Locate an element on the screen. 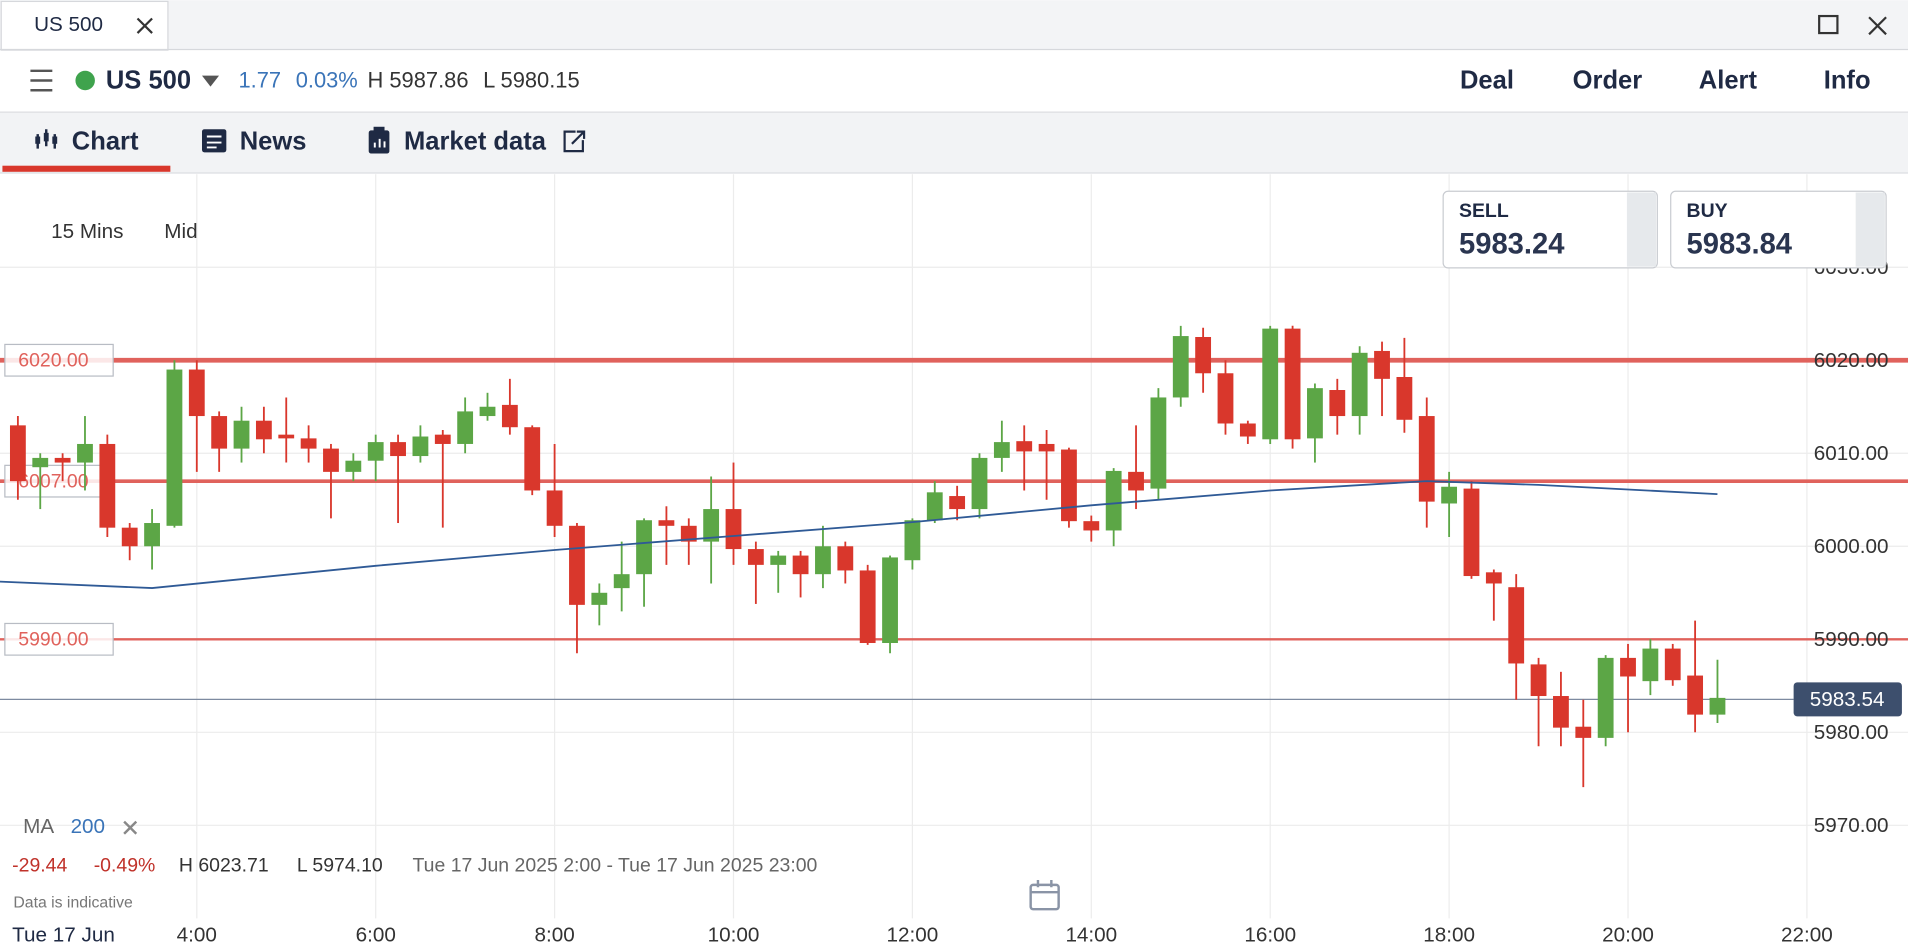 The width and height of the screenshot is (1908, 952). window-close-icon is located at coordinates (1877, 26).